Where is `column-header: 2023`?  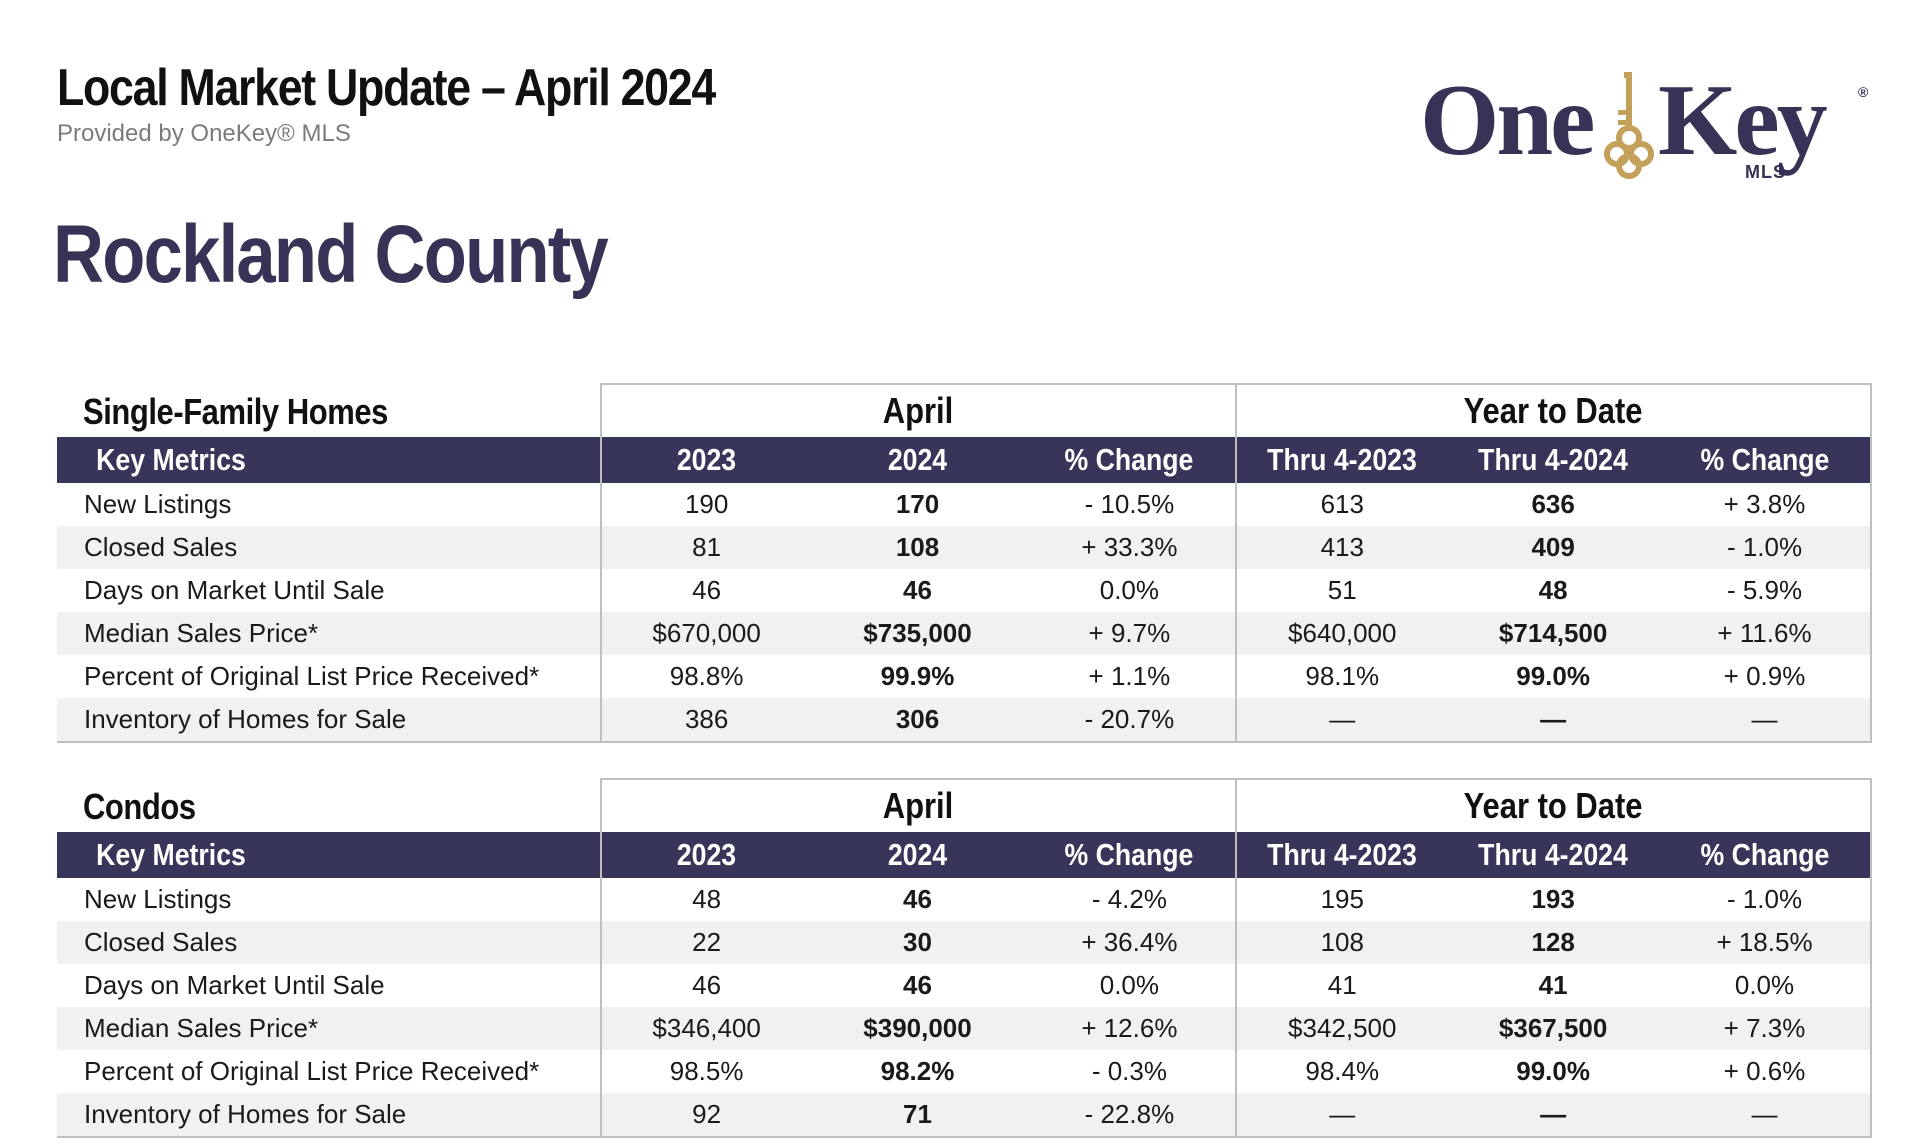 column-header: 2023 is located at coordinates (705, 855).